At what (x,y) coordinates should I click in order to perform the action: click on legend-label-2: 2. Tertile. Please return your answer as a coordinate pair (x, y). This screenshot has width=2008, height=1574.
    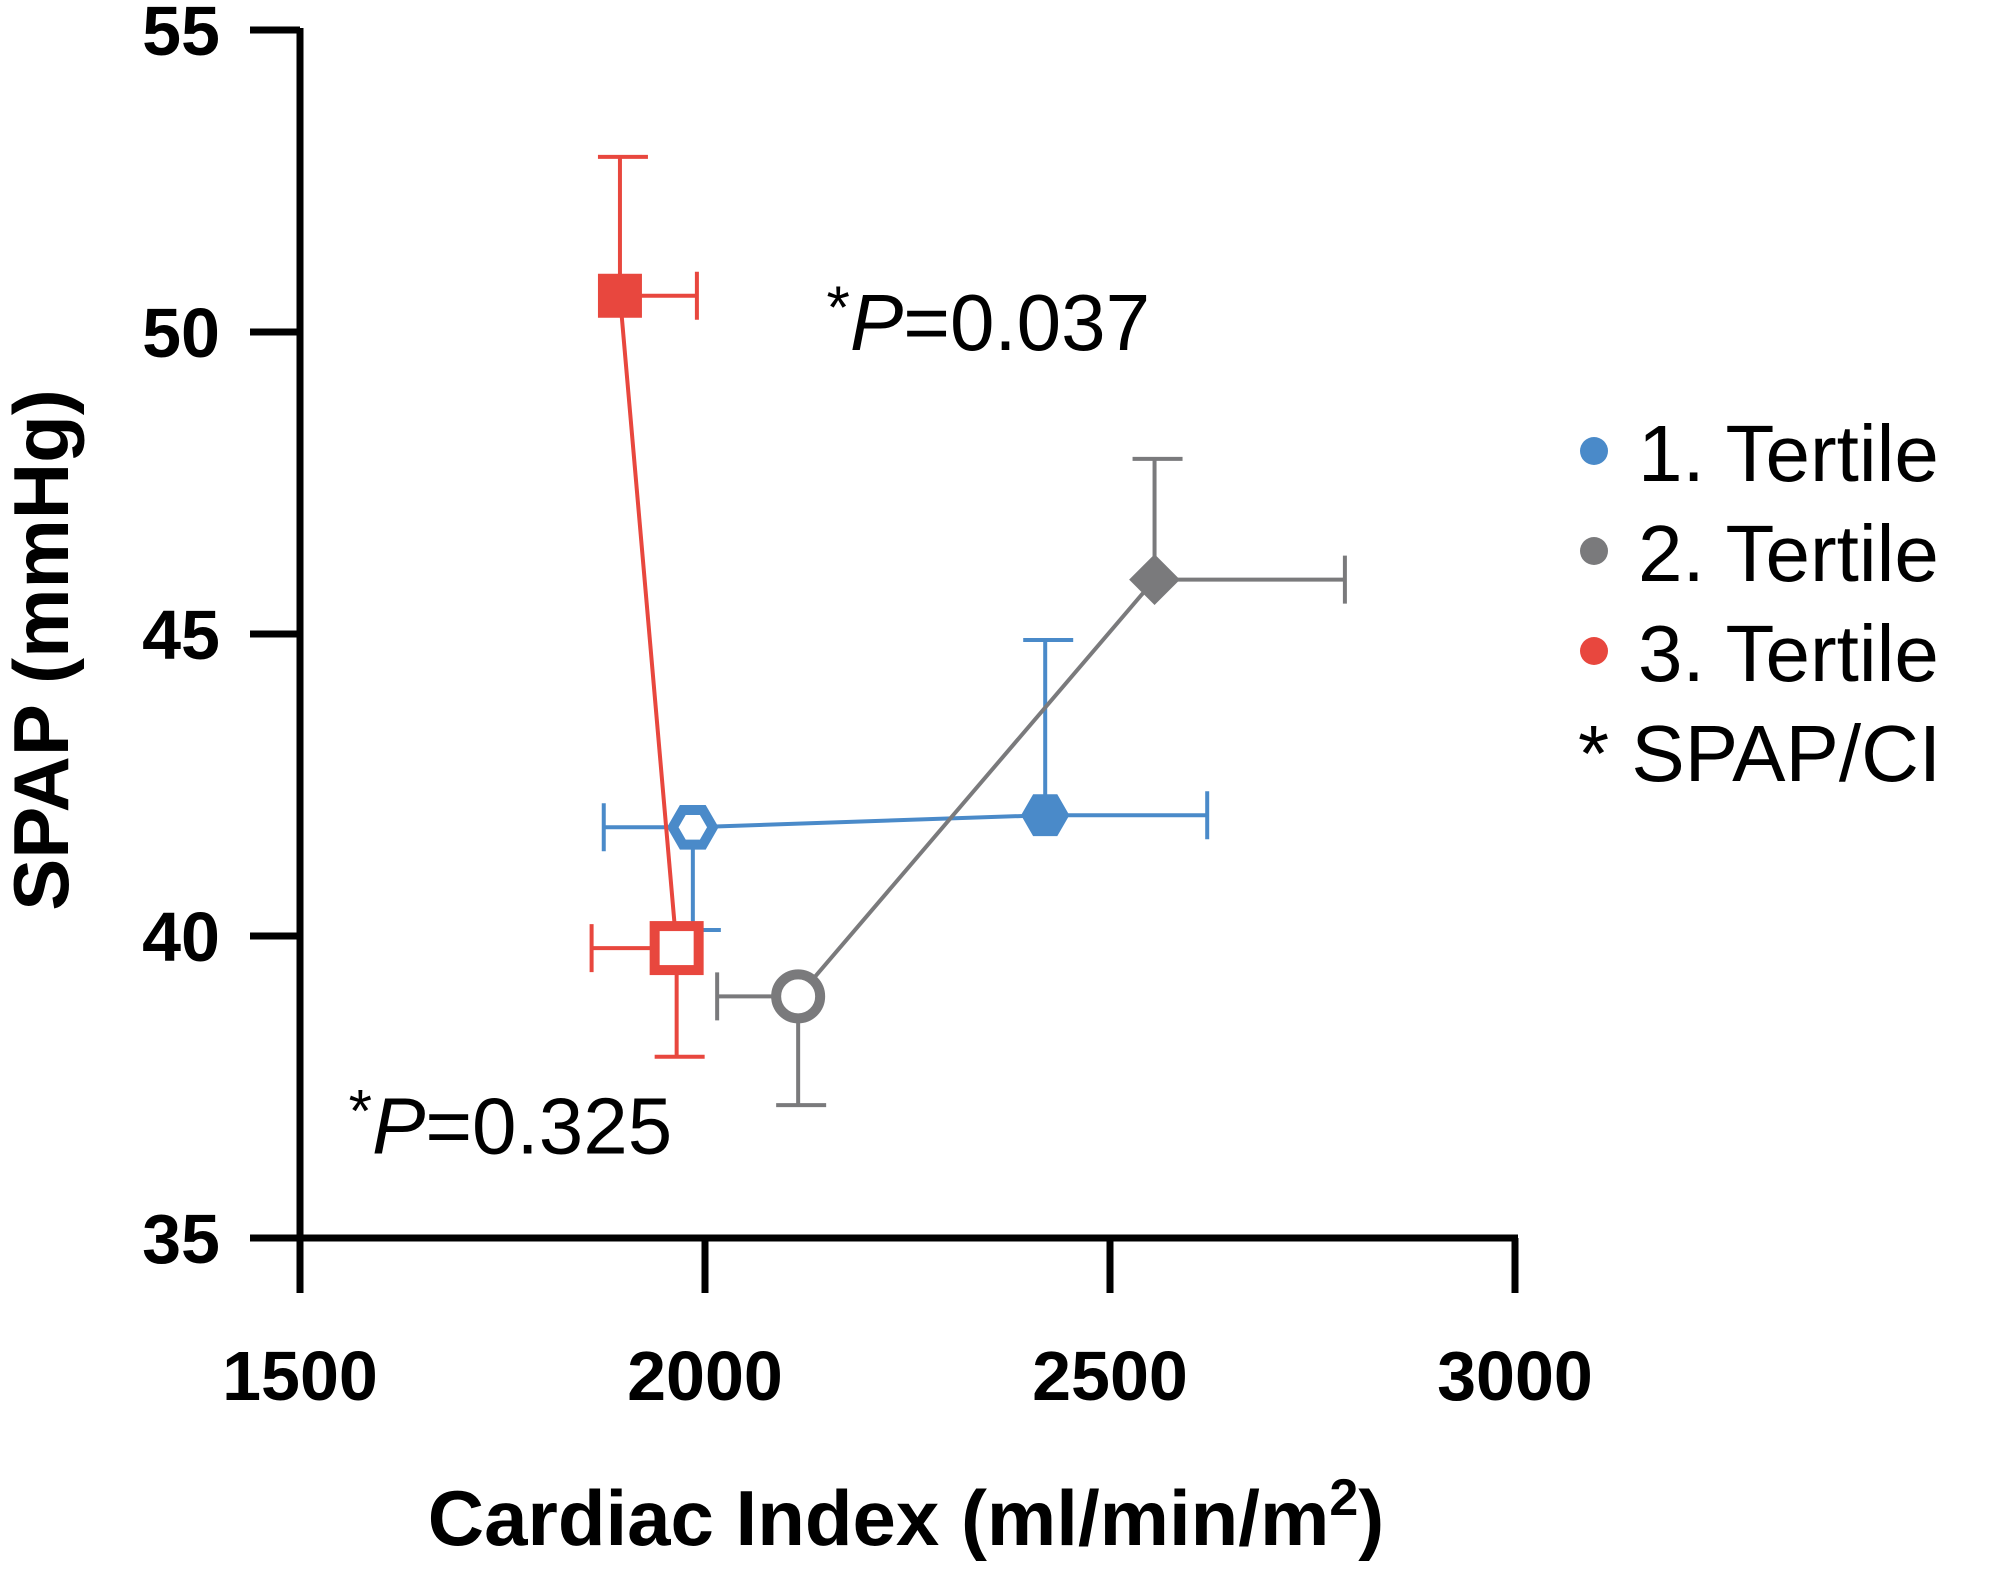
    Looking at the image, I should click on (1788, 553).